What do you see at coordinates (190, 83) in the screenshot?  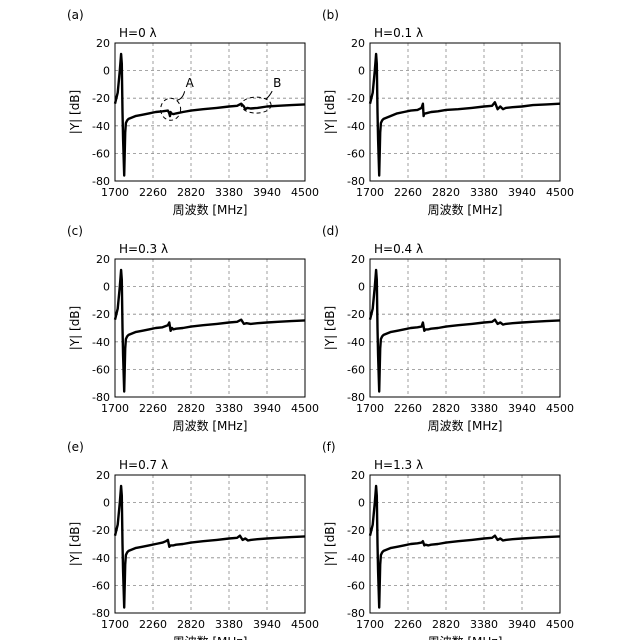 I see `annotation-label: A` at bounding box center [190, 83].